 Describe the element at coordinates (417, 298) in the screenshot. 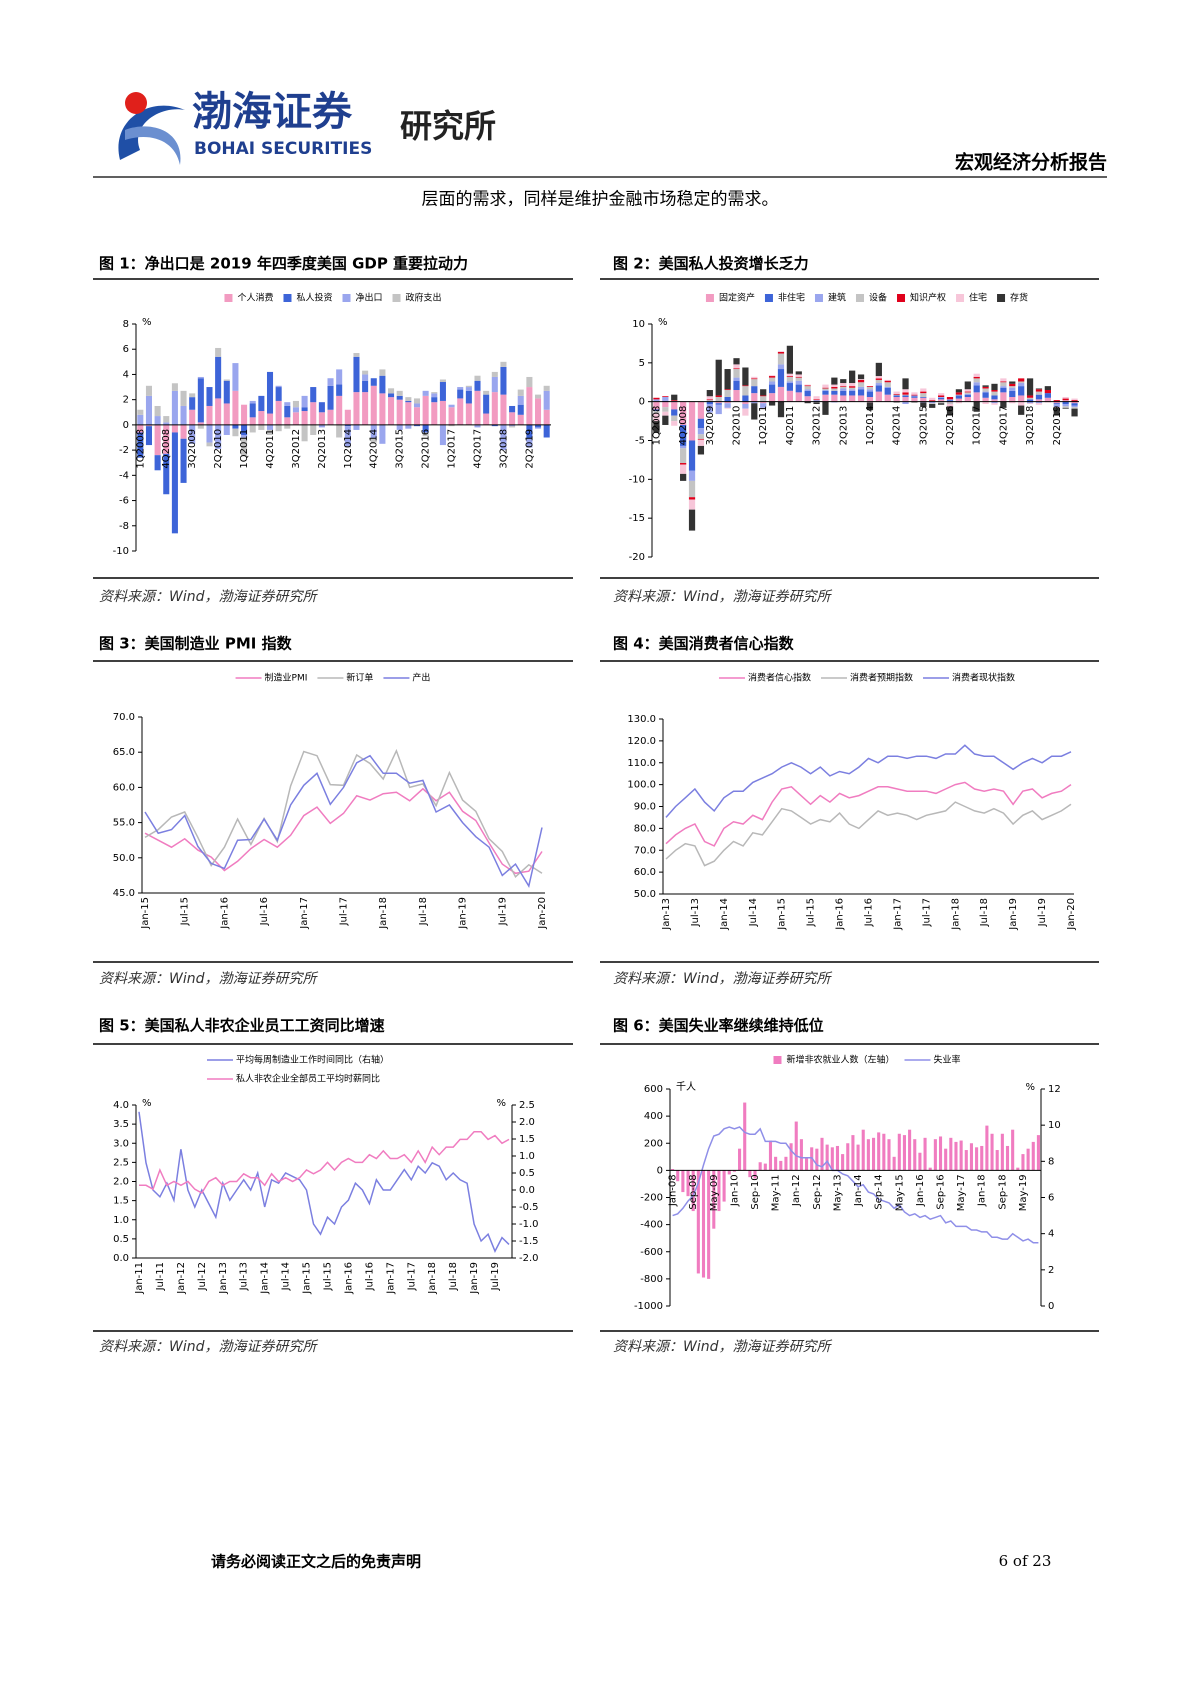

I see `legend-item: 政府支出` at that location.